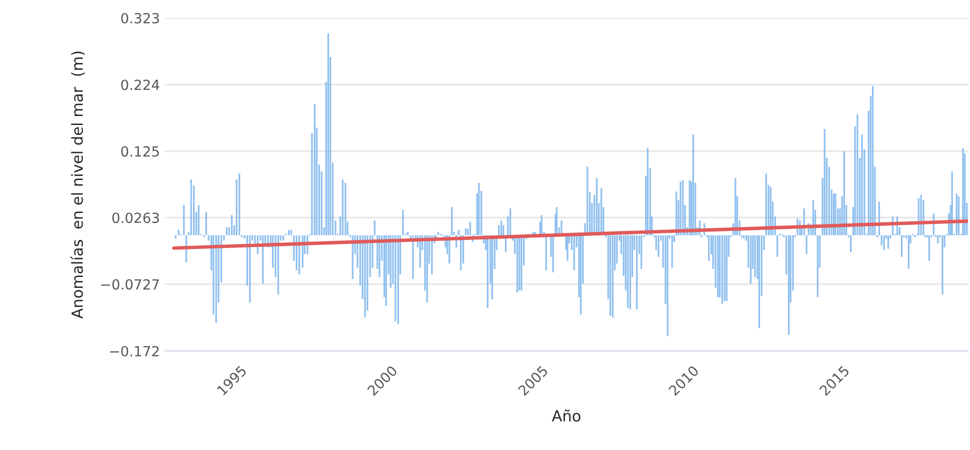  I want to click on y-axis-title: Anomalías en el nivel del mar (m), so click(77, 185).